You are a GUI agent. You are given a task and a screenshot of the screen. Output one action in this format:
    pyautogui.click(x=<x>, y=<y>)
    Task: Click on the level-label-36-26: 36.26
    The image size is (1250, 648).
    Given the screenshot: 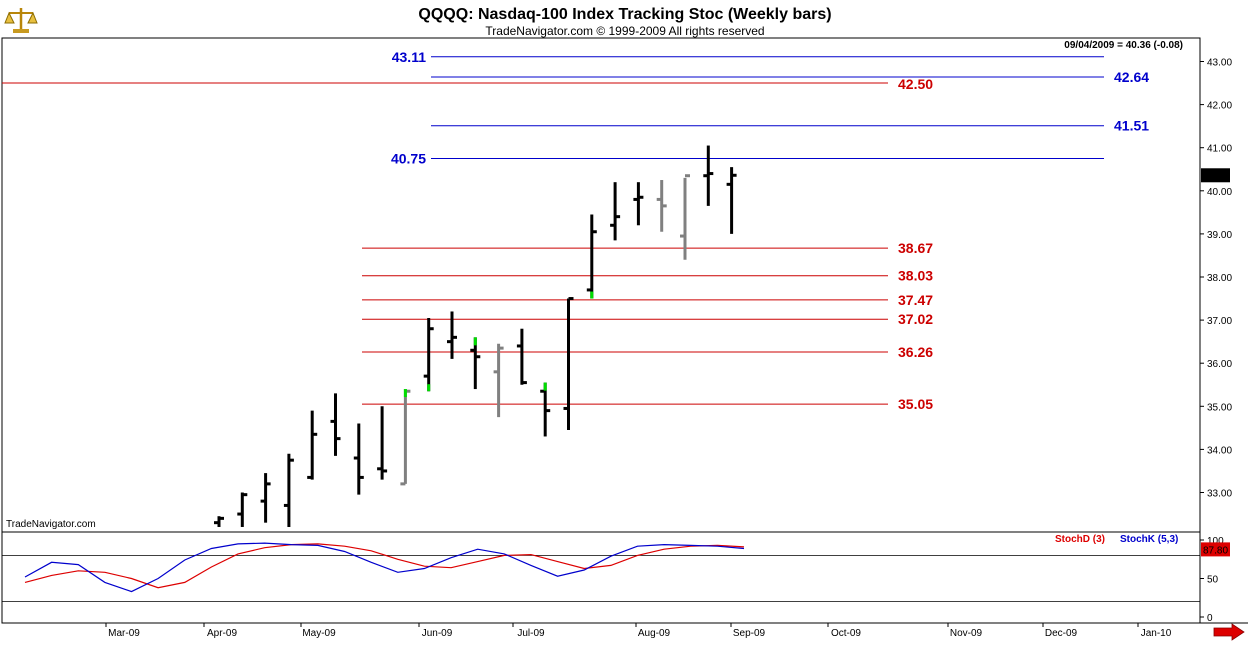 What is the action you would take?
    pyautogui.click(x=915, y=352)
    